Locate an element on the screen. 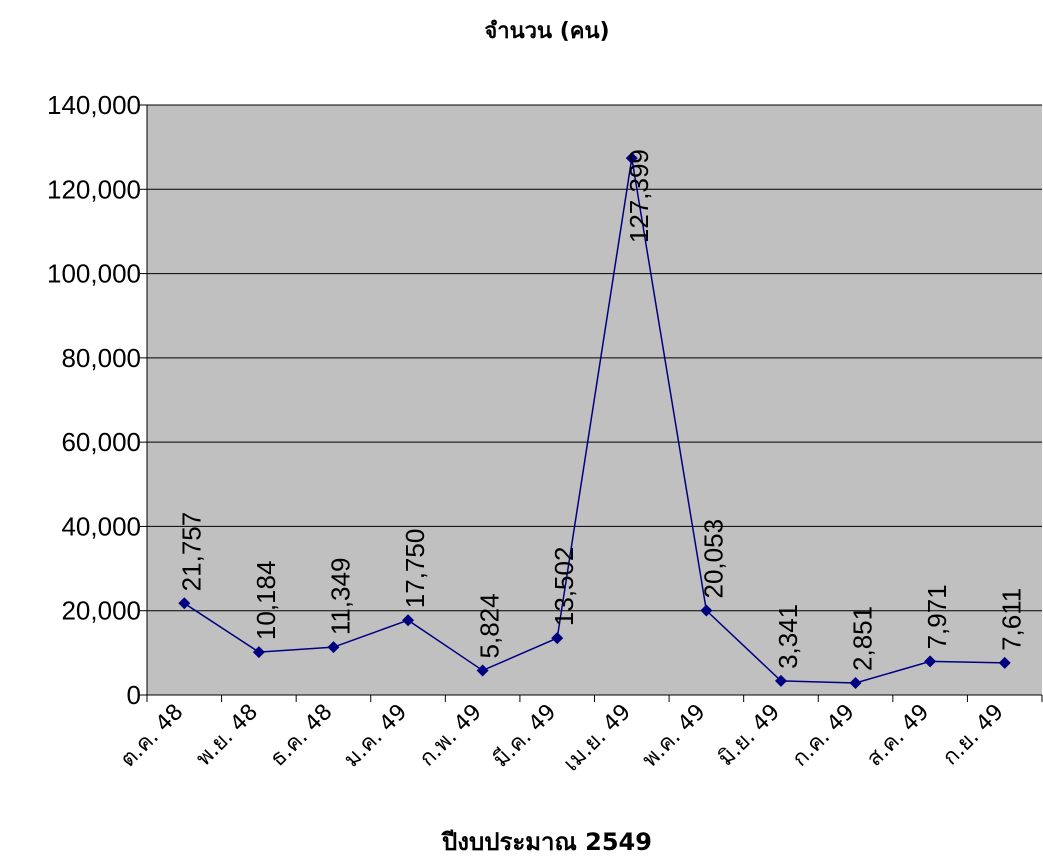 This screenshot has width=1043, height=863. y-tick-label: 100,000 is located at coordinates (94, 274).